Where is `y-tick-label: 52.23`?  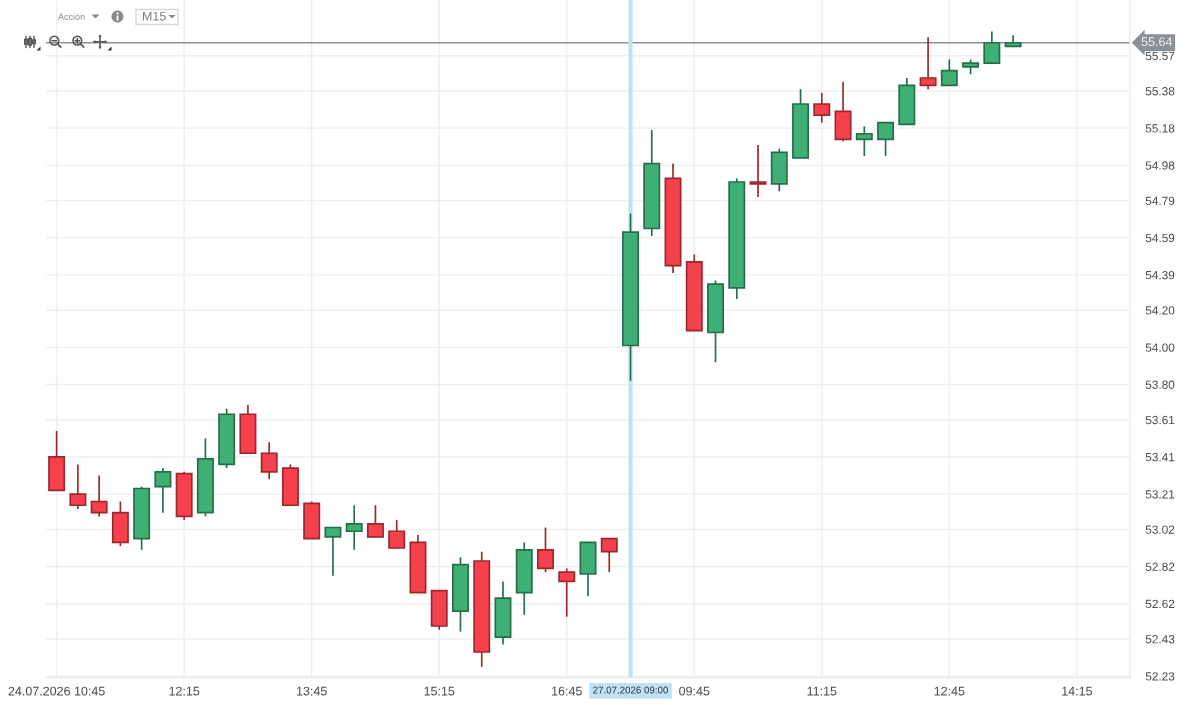 y-tick-label: 52.23 is located at coordinates (1160, 676).